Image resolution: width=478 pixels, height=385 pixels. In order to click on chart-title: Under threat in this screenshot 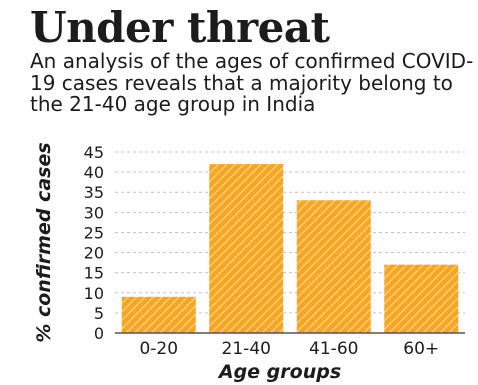, I will do `click(180, 27)`.